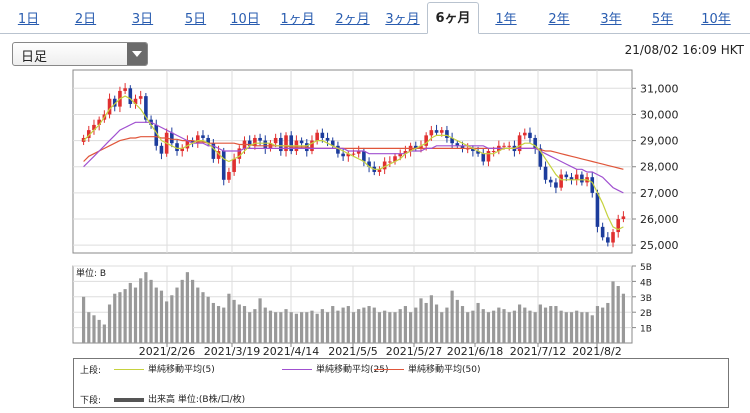 This screenshot has height=413, width=750. What do you see at coordinates (80, 54) in the screenshot?
I see `chart-interval-select: 日足` at bounding box center [80, 54].